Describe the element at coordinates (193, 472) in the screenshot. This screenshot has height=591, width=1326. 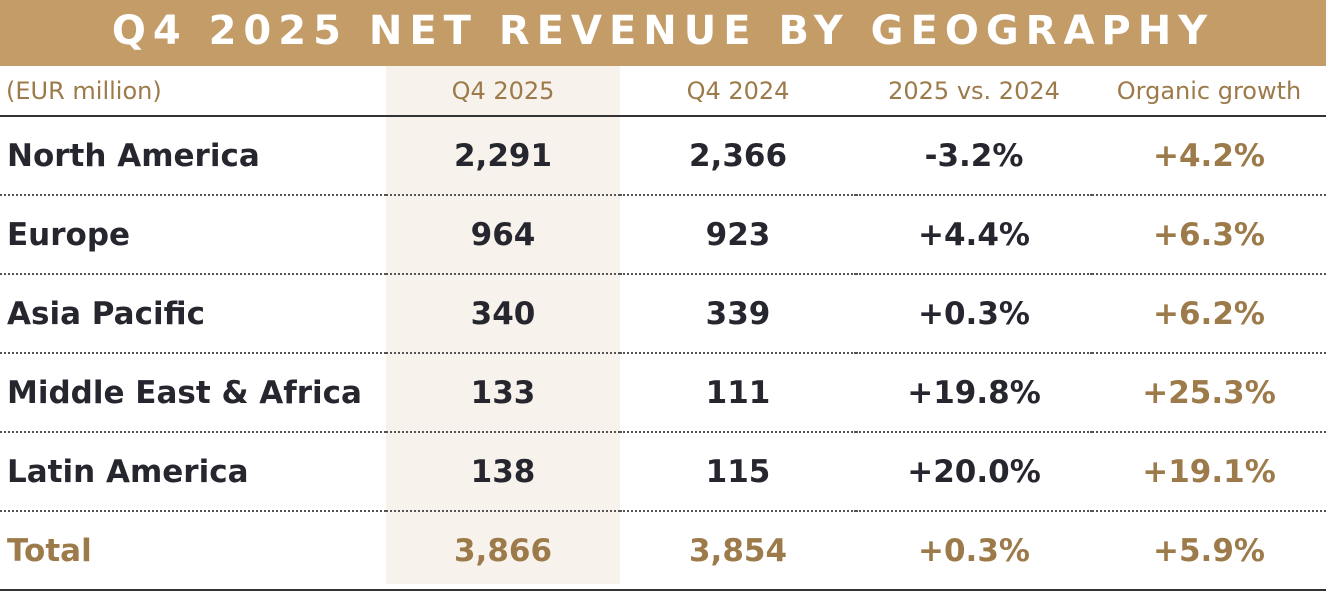
I see `region-cell: Latin America` at that location.